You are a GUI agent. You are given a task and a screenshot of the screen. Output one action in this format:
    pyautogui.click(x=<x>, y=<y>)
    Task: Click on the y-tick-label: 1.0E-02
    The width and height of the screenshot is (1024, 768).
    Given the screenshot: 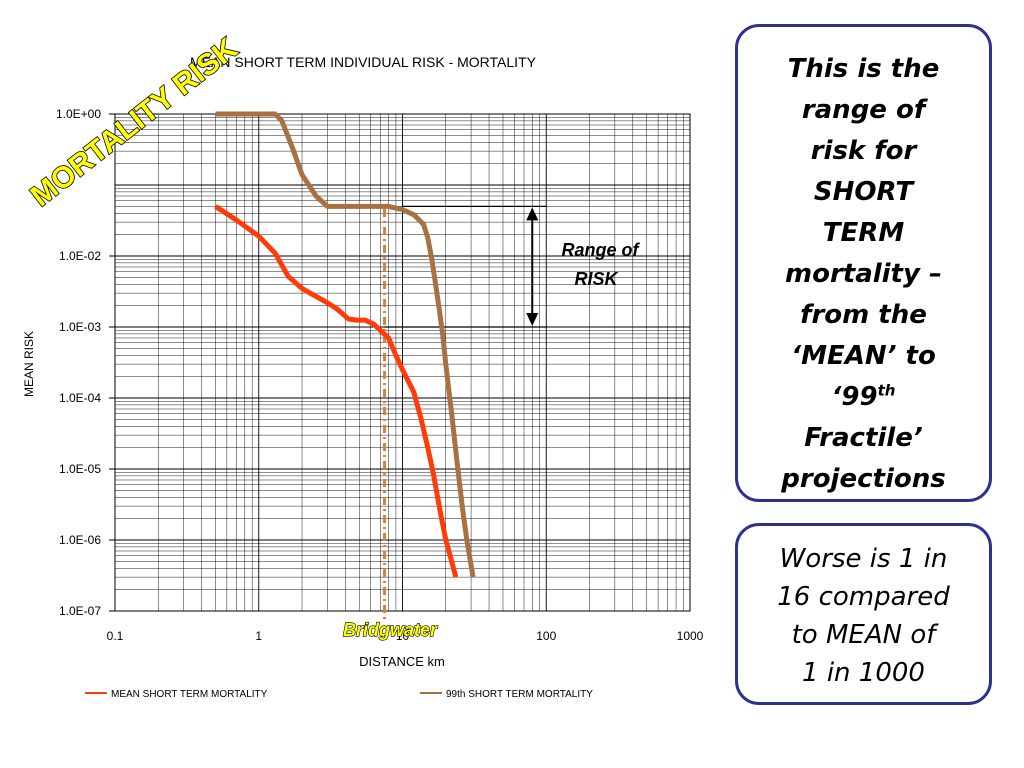 What is the action you would take?
    pyautogui.click(x=80, y=256)
    